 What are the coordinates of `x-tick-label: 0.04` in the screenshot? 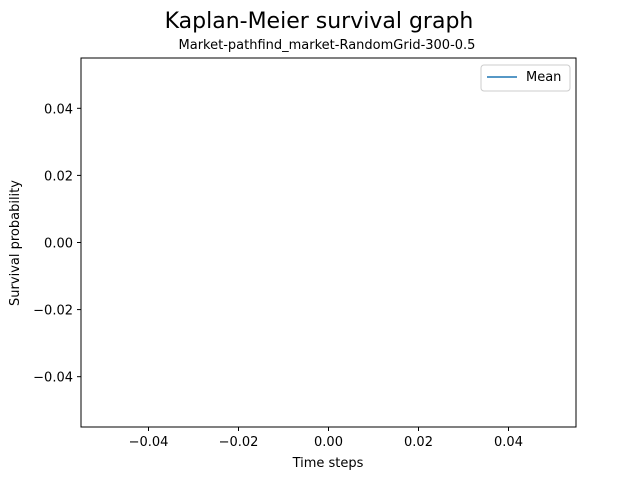 It's located at (508, 442).